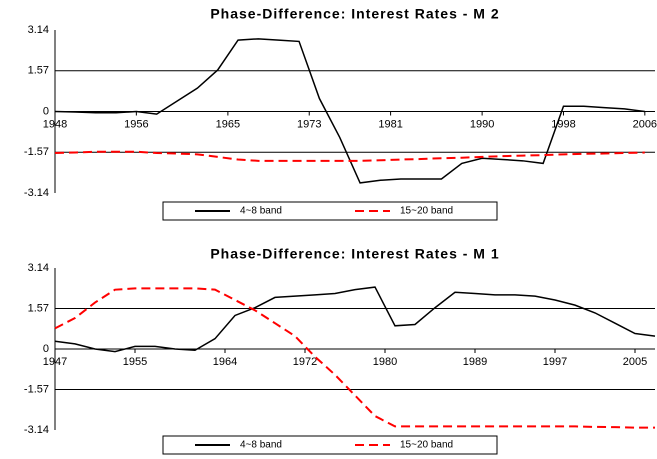  Describe the element at coordinates (555, 362) in the screenshot. I see `x-tick-label: 1997` at that location.